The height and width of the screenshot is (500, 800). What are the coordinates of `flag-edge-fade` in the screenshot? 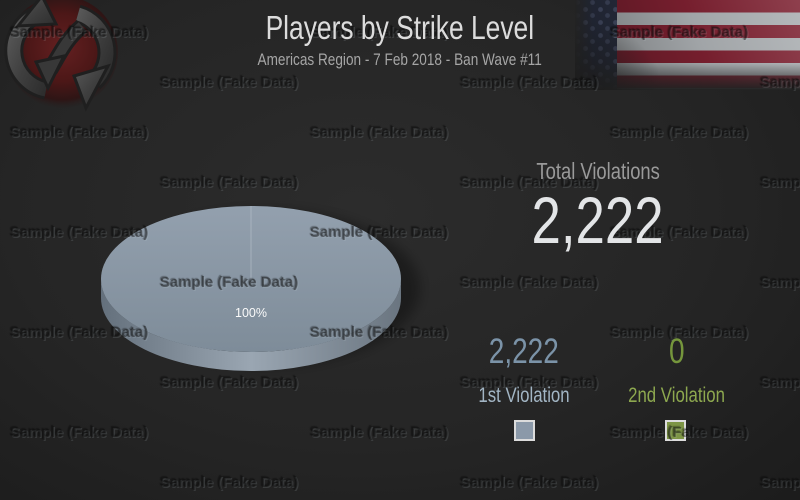 It's located at (687, 45).